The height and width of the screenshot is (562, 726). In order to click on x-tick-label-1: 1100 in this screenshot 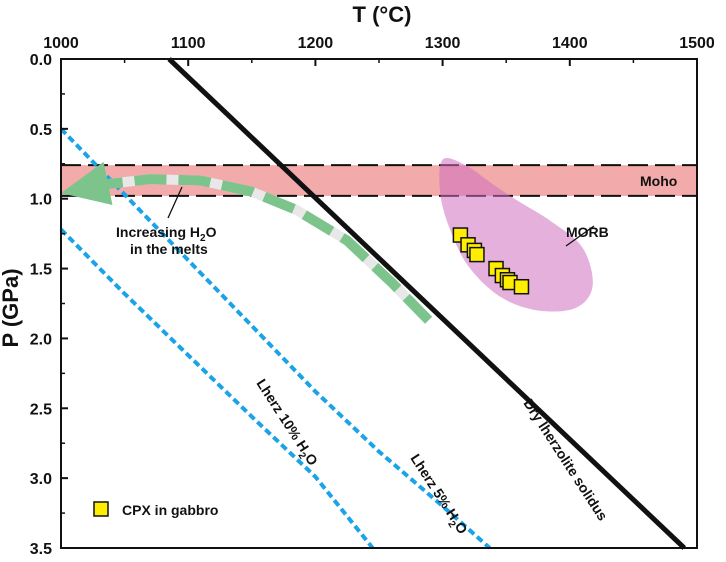, I will do `click(188, 43)`.